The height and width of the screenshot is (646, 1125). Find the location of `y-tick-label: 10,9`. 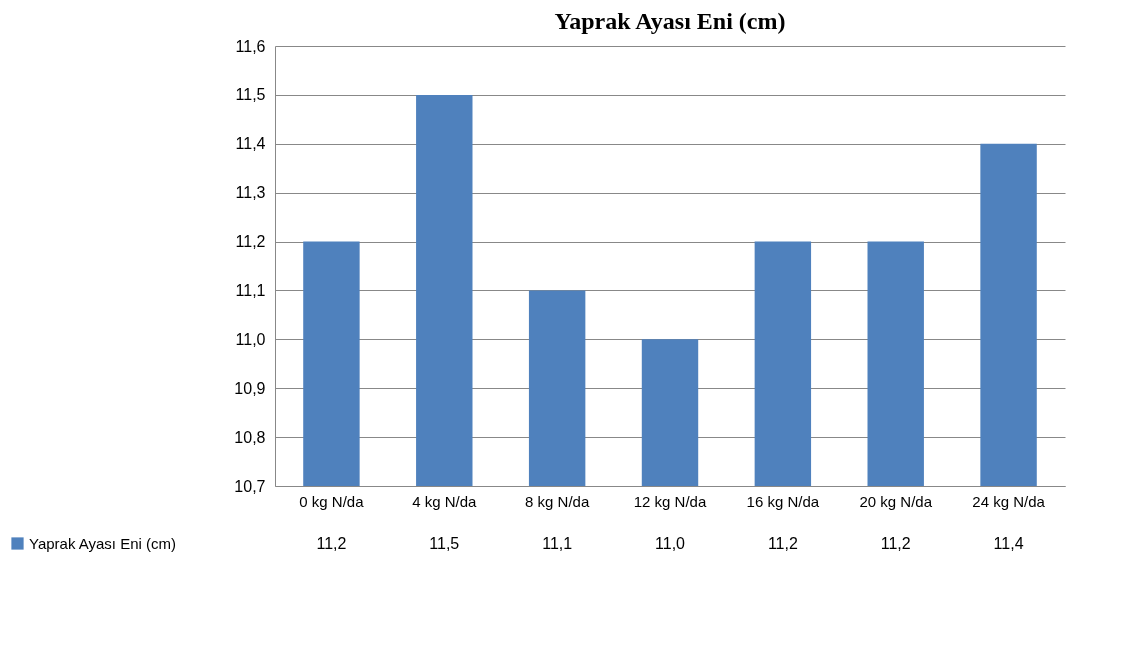

y-tick-label: 10,9 is located at coordinates (250, 388).